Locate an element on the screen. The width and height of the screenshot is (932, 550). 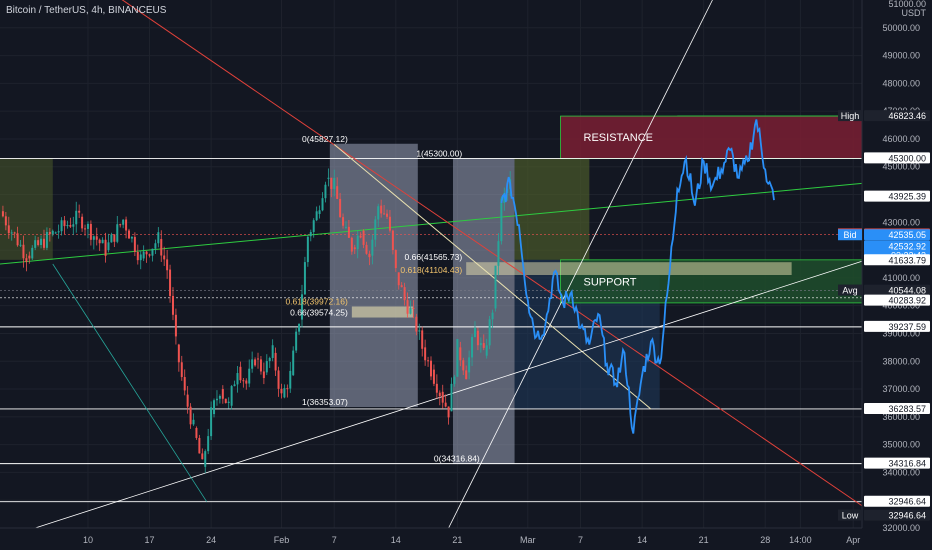
time-tick-label: 7 is located at coordinates (580, 540).